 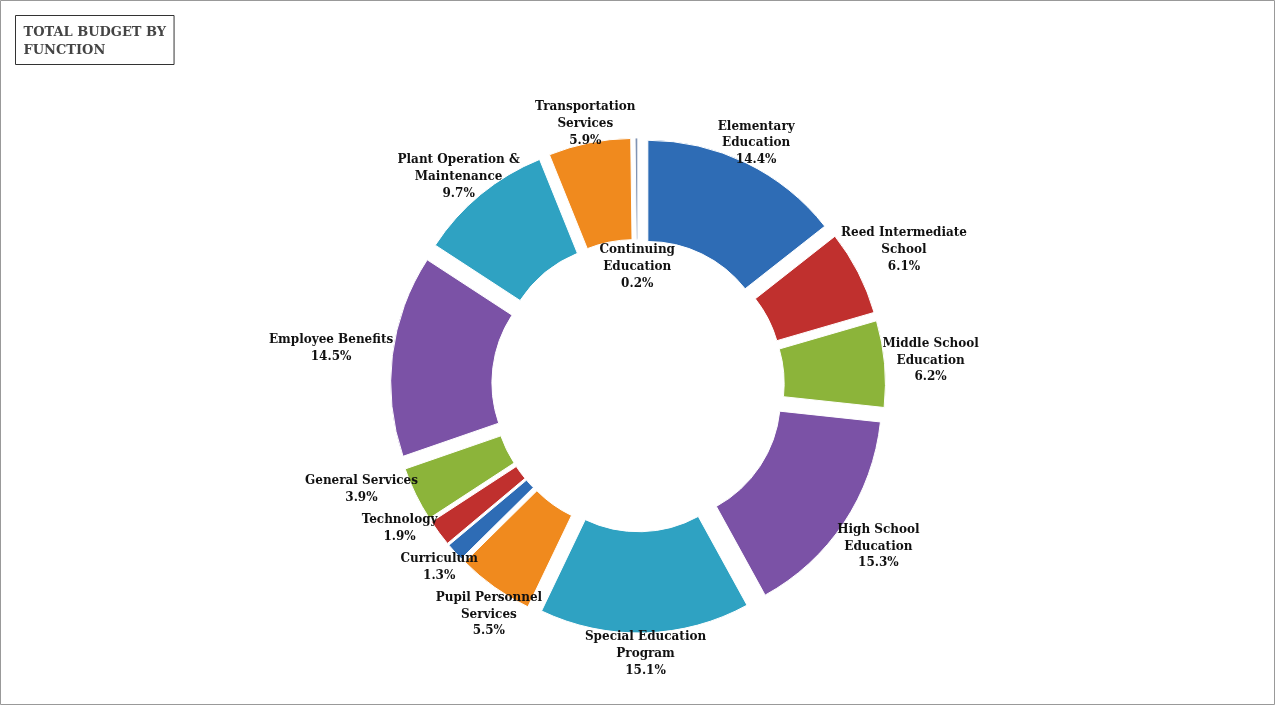 What do you see at coordinates (439, 574) in the screenshot?
I see `data-label: 1.3%` at bounding box center [439, 574].